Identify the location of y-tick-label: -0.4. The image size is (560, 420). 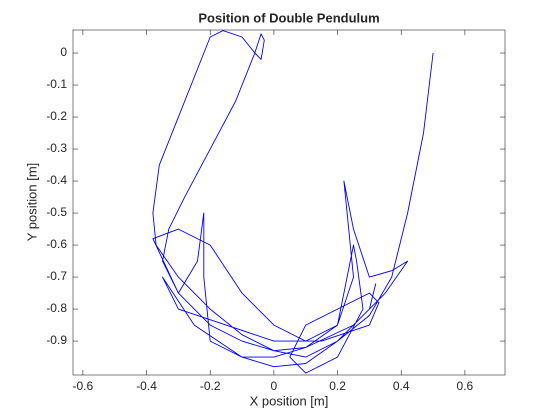
(56, 180).